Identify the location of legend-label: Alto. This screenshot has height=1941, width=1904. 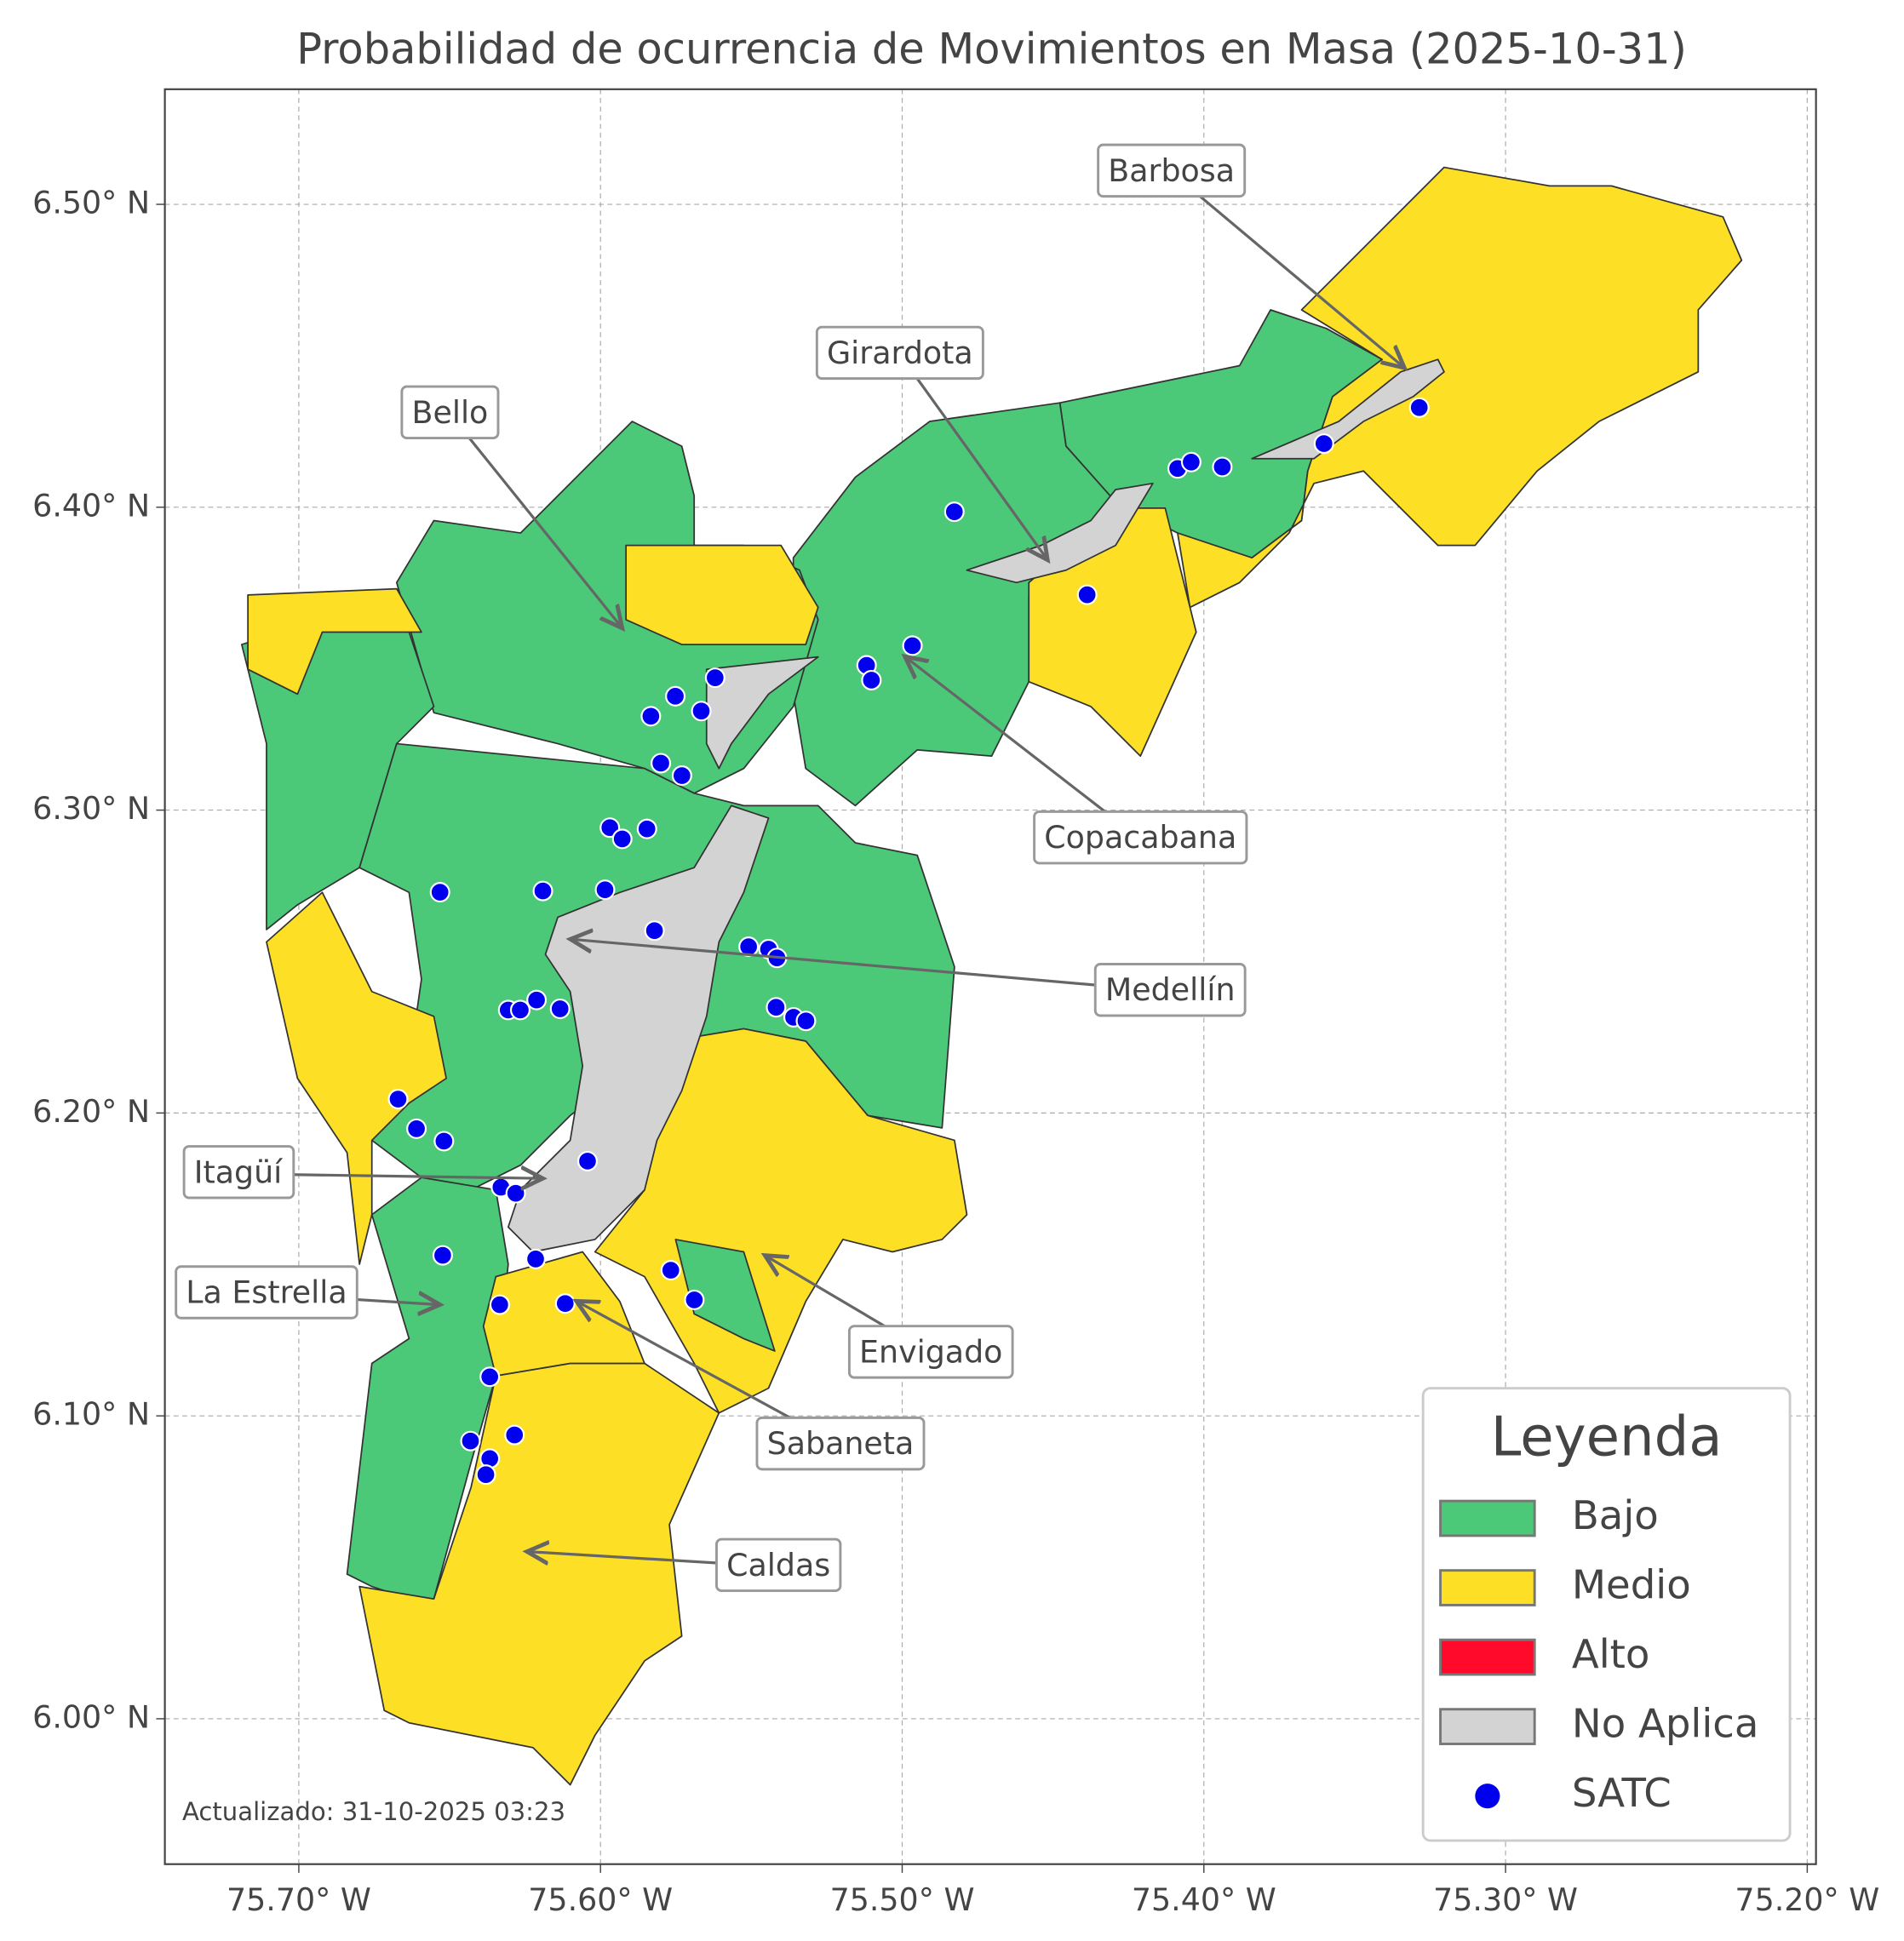
(1611, 1654).